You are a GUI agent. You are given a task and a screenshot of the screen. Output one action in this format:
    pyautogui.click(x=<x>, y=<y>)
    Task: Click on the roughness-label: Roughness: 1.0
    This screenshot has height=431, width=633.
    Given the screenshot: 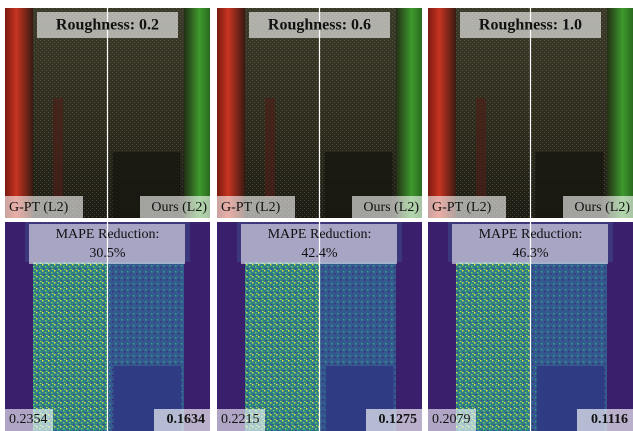 What is the action you would take?
    pyautogui.click(x=530, y=25)
    